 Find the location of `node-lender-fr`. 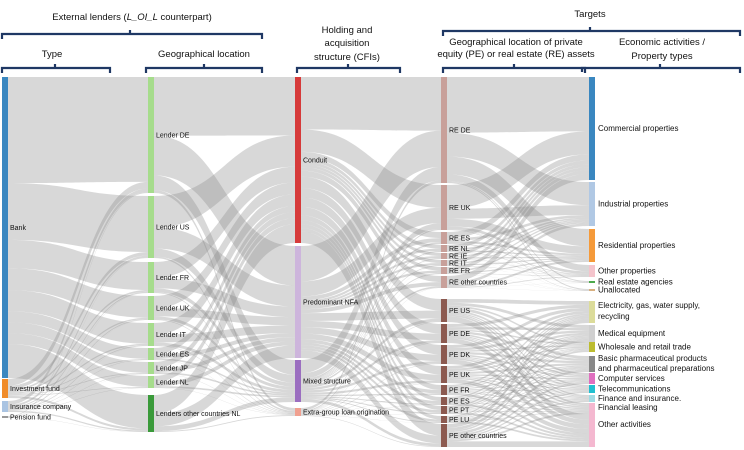

node-lender-fr is located at coordinates (151, 277).